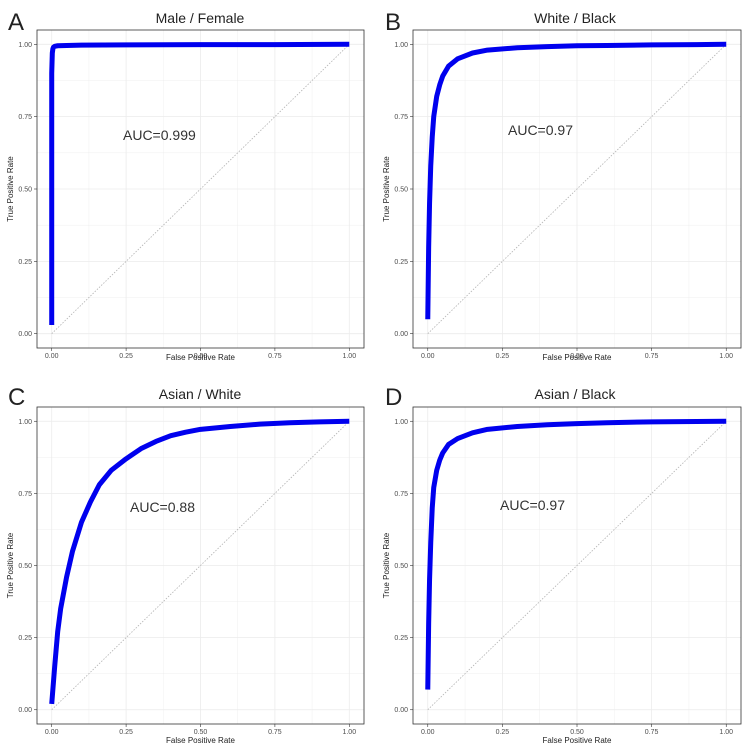 The image size is (750, 750). I want to click on panel-title: Male / Female, so click(200, 18).